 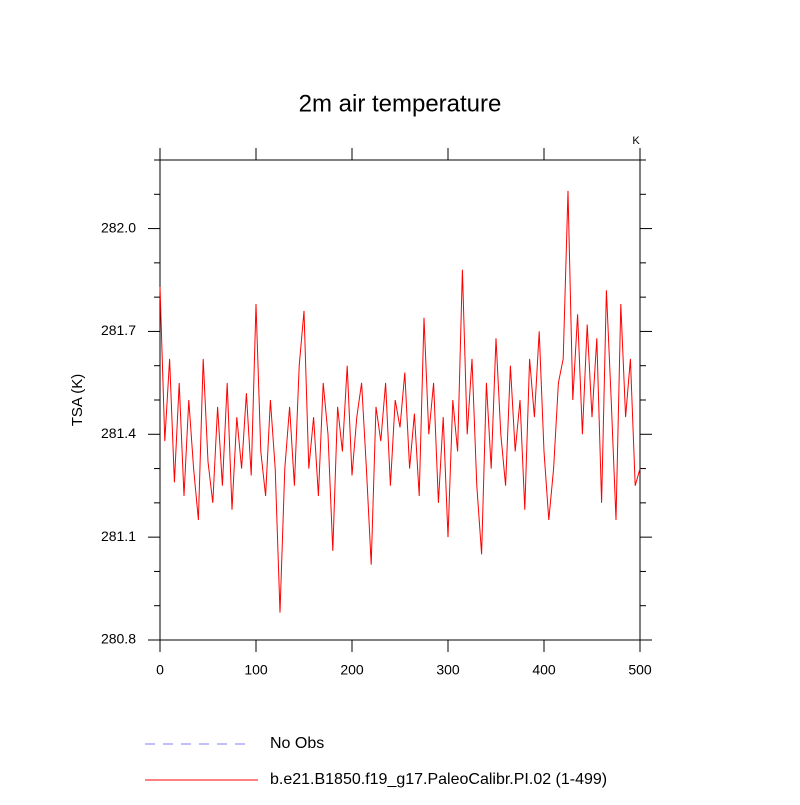 I want to click on x-tick-label: 400, so click(x=544, y=670).